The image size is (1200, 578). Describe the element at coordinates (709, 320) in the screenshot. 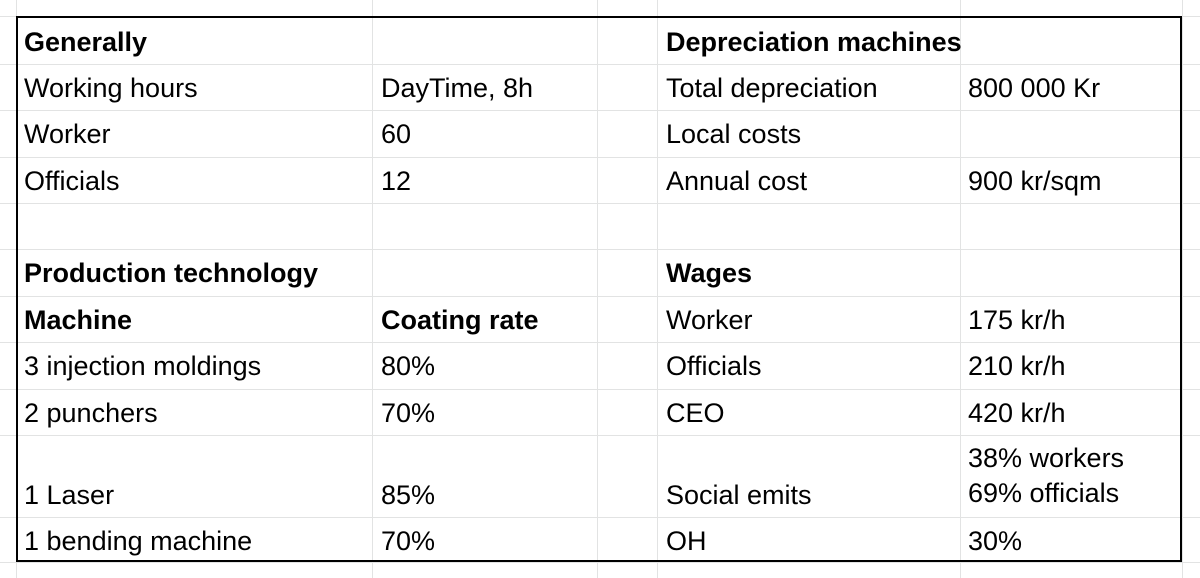

I see `wage-worker-label: Worker` at that location.